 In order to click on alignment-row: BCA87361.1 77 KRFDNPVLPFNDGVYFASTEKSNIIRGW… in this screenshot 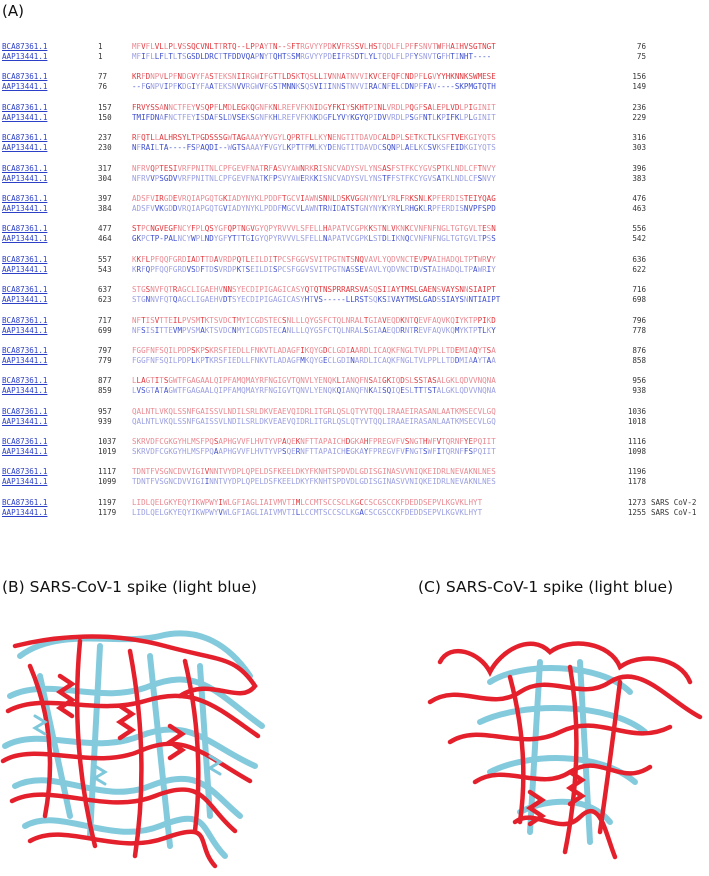, I will do `click(354, 77)`.